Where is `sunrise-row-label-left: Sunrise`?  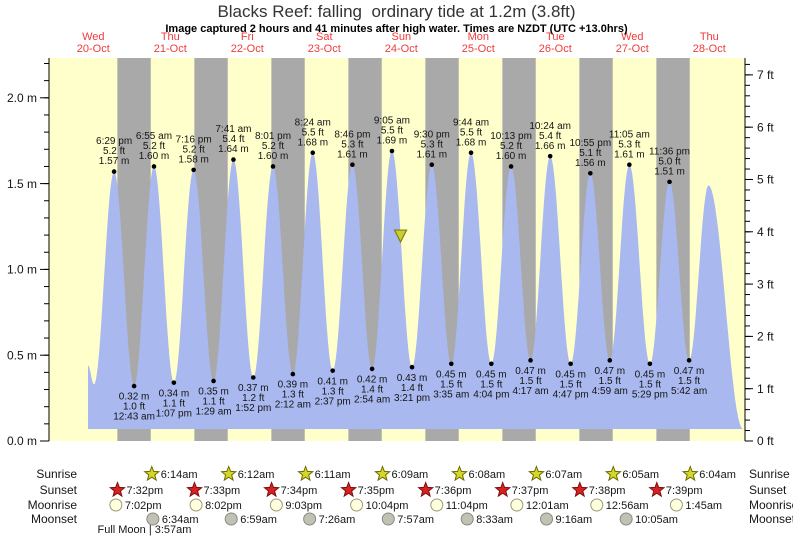
sunrise-row-label-left: Sunrise is located at coordinates (56, 474).